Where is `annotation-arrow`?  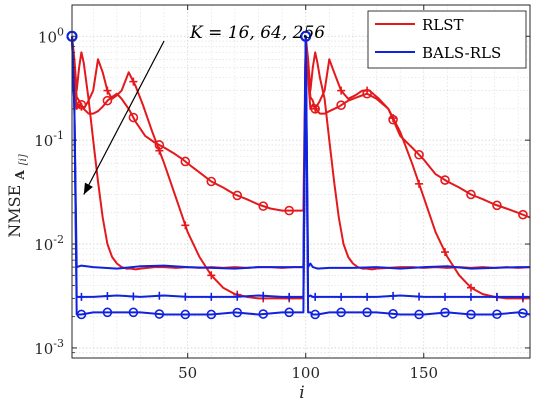
annotation-arrow is located at coordinates (124, 117).